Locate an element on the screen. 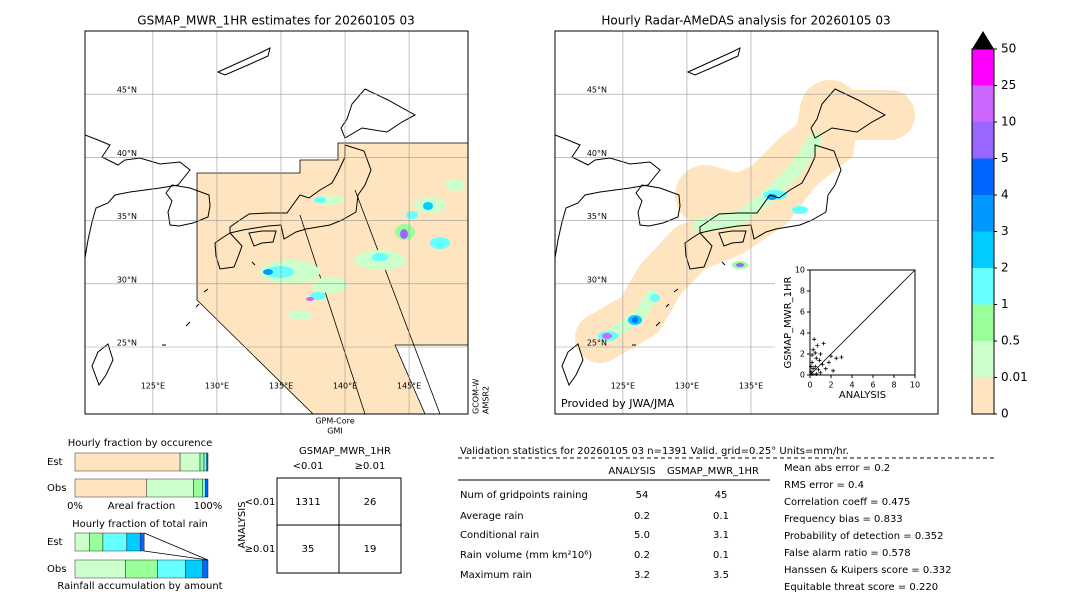 The width and height of the screenshot is (1080, 612). score: Equitable threat score = 0.220 is located at coordinates (861, 587).